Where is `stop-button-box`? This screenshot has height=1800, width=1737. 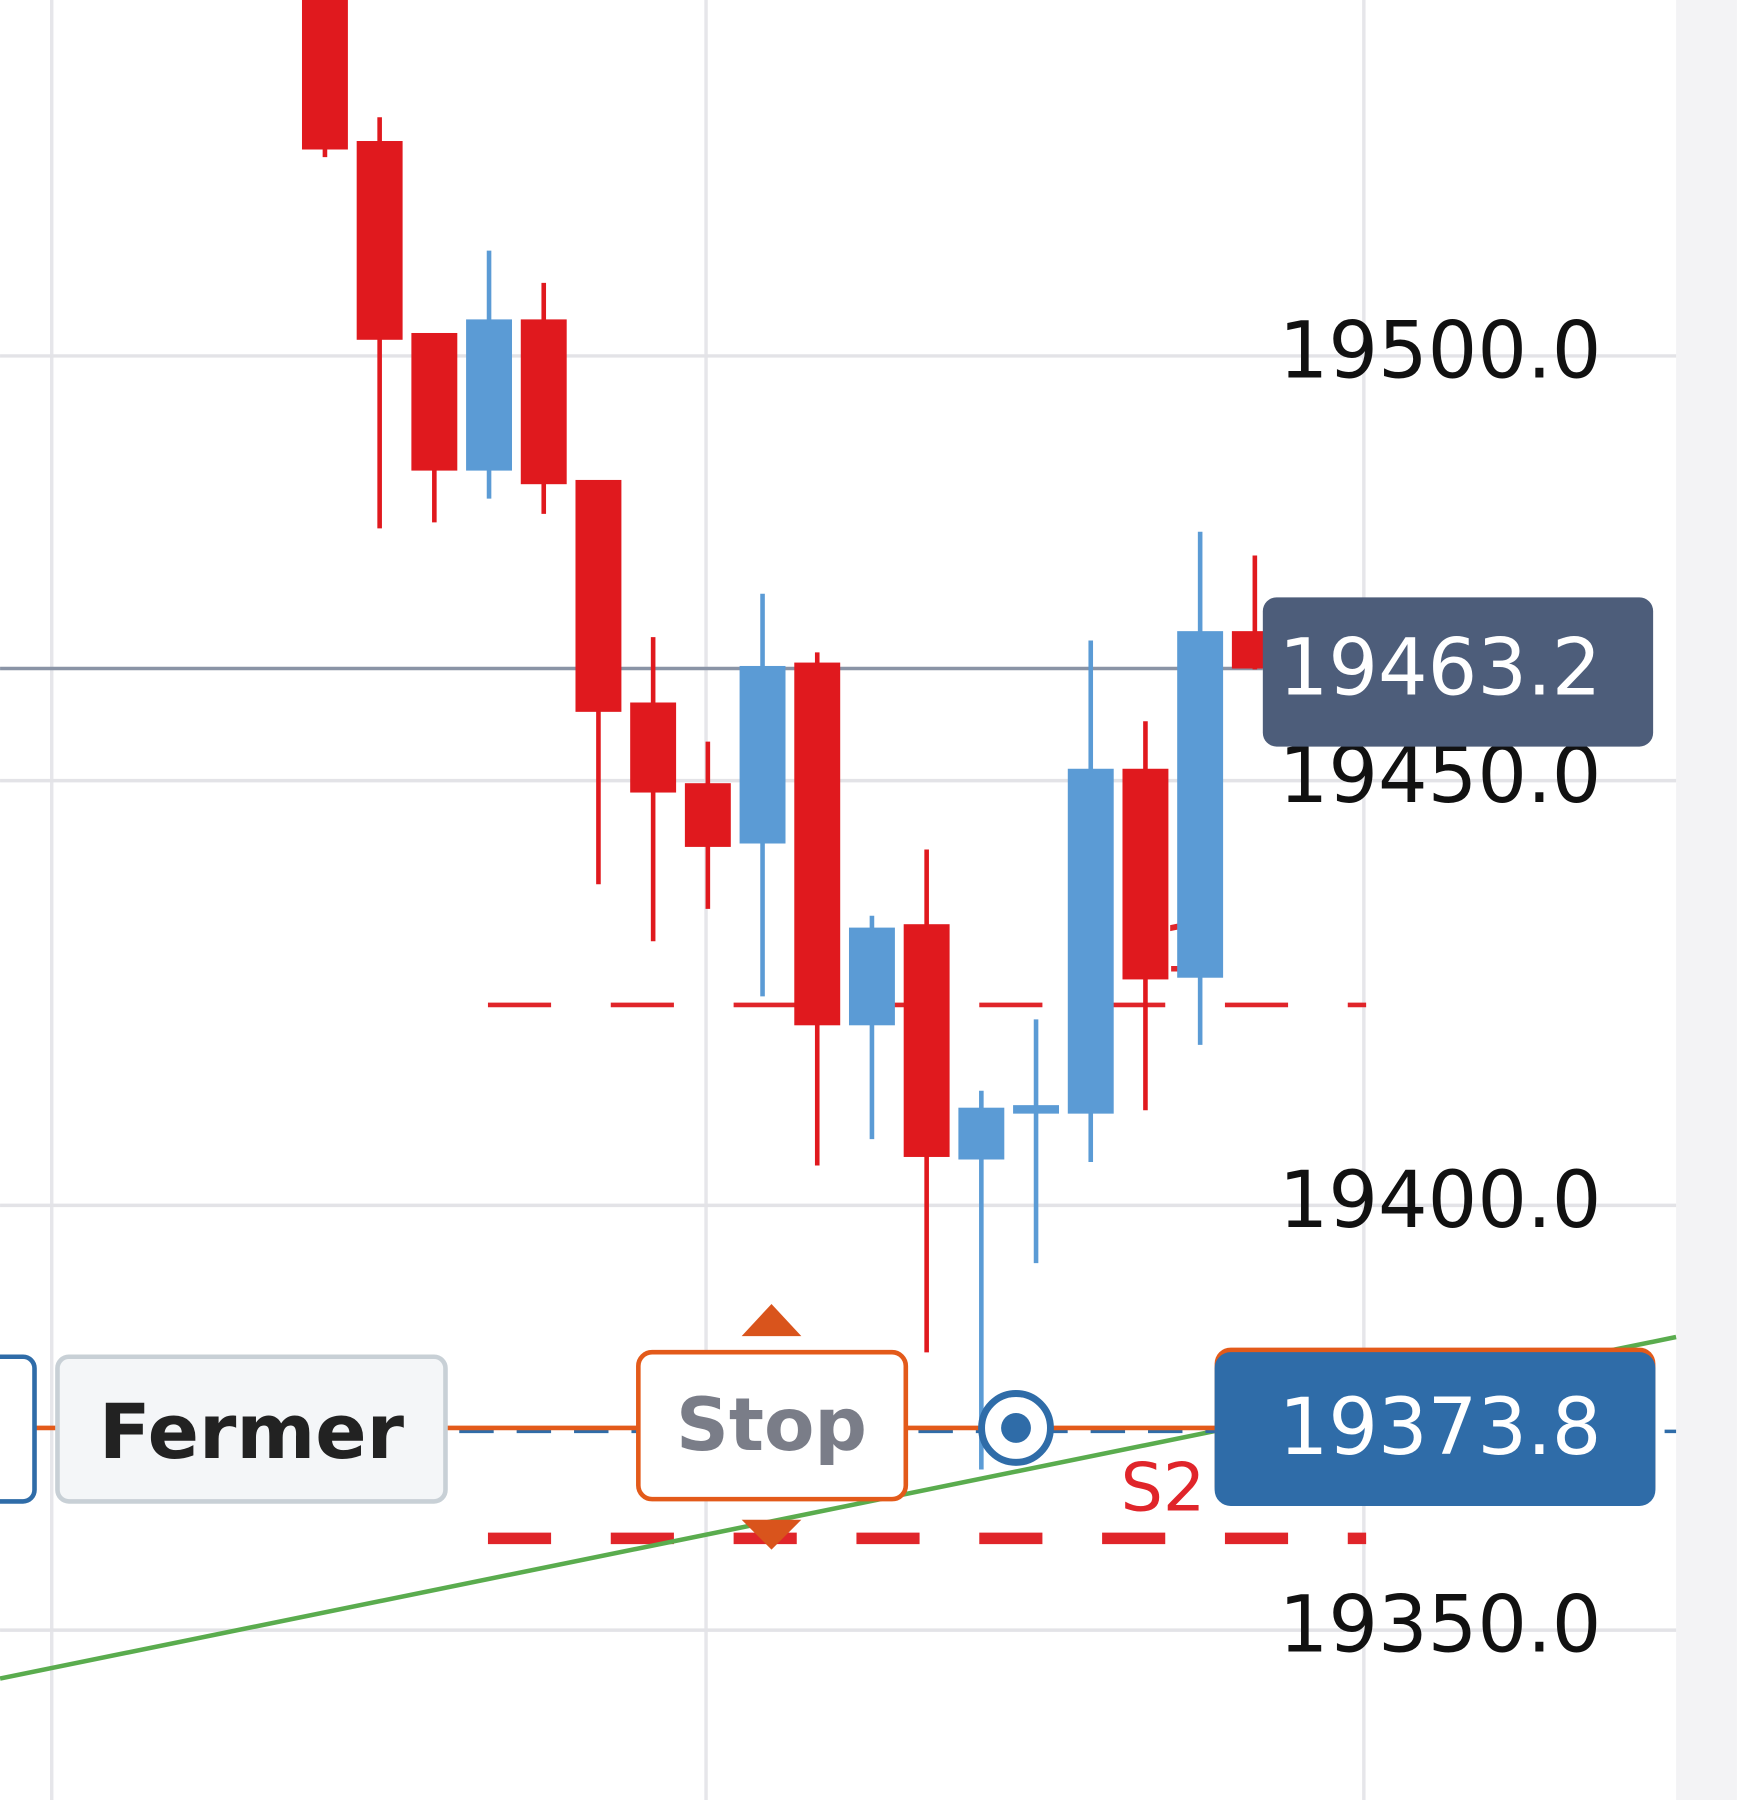
stop-button-box is located at coordinates (772, 1425).